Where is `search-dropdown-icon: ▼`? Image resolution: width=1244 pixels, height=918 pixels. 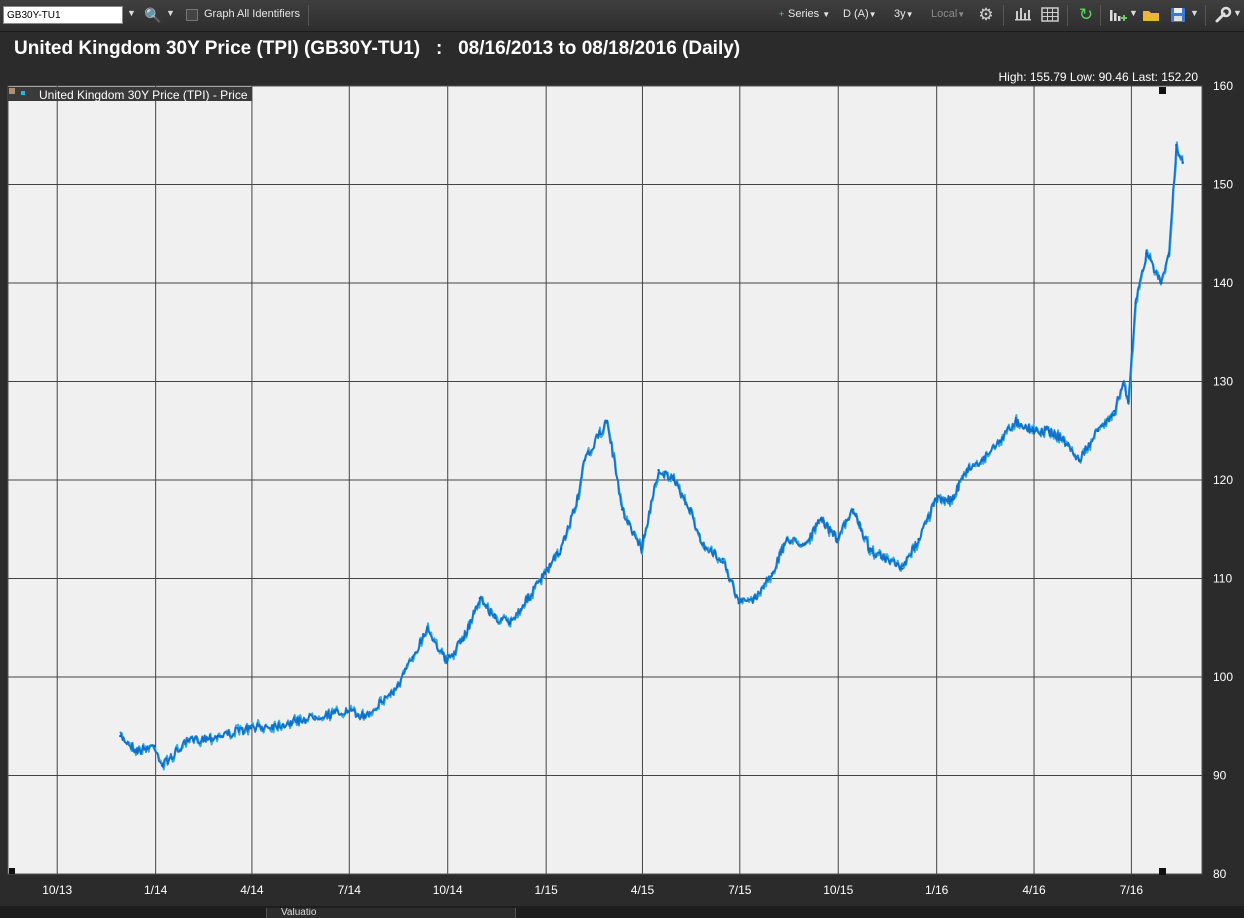
search-dropdown-icon: ▼ is located at coordinates (170, 13).